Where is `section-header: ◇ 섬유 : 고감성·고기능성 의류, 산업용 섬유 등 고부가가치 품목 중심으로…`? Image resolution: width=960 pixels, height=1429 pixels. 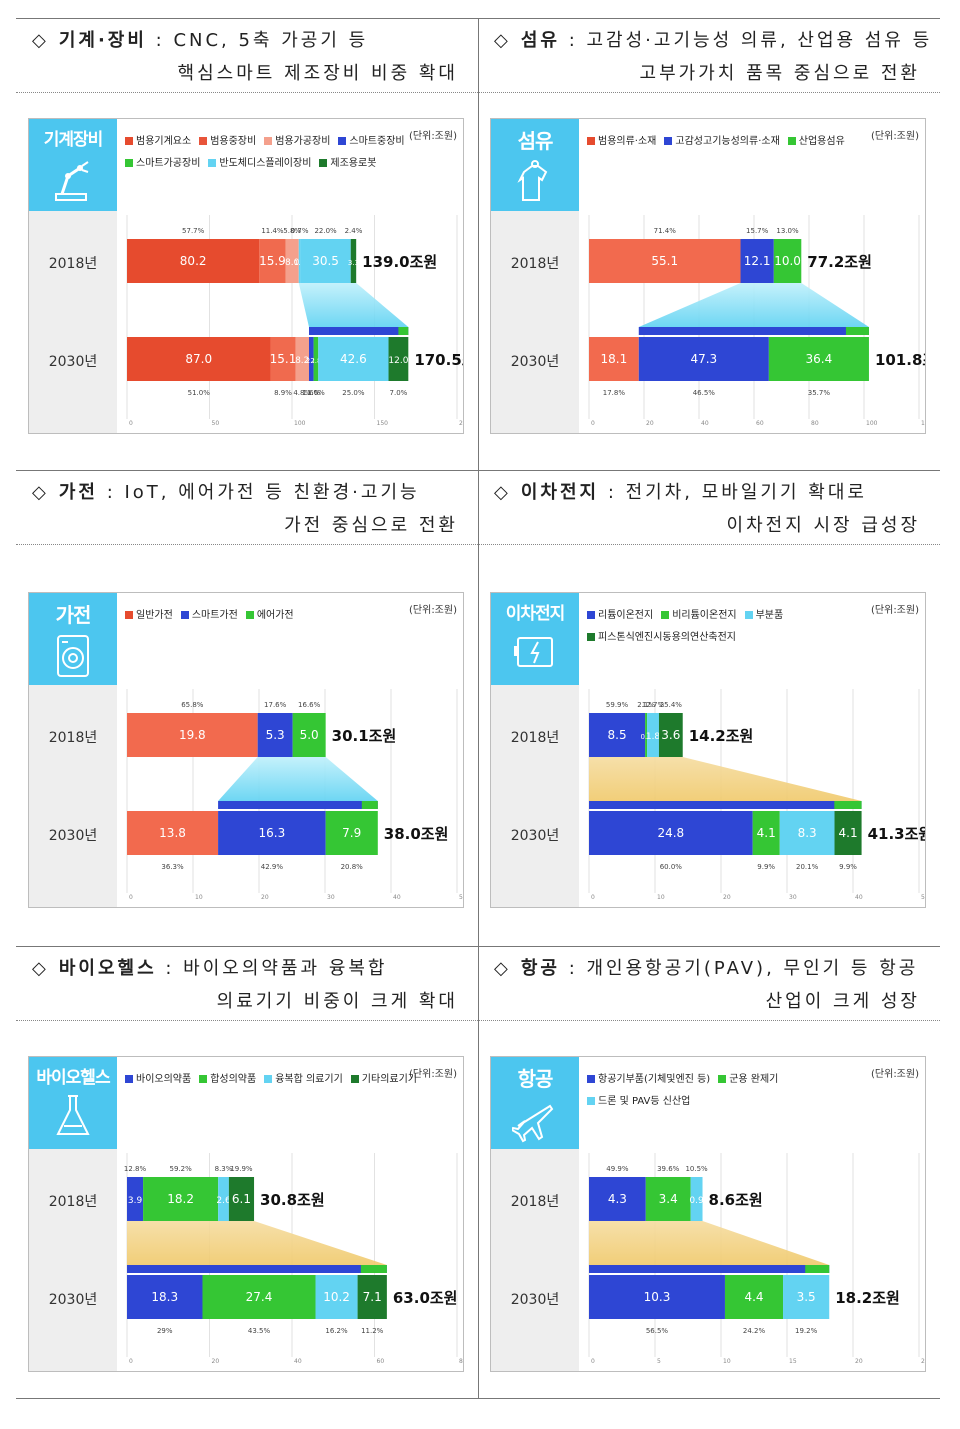
section-header: ◇ 섬유 : 고감성·고기능성 의류, 산업용 섬유 등 고부가가치 품목 중심으로… is located at coordinates (709, 57).